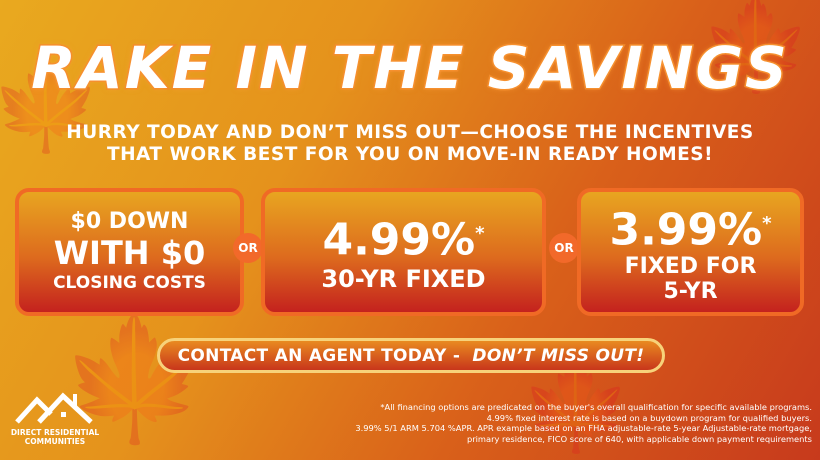 The height and width of the screenshot is (460, 820). Describe the element at coordinates (129, 283) in the screenshot. I see `offer-line: CLOSING COSTS` at that location.